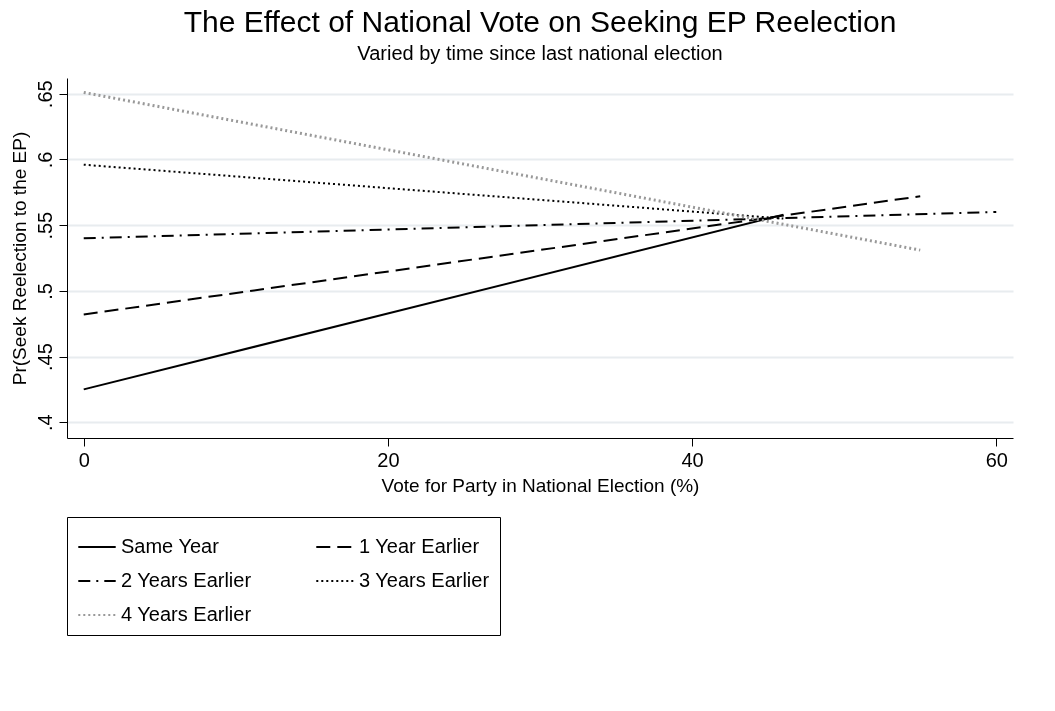 This screenshot has height=711, width=1055. I want to click on x-tick-label: 60, so click(996, 459).